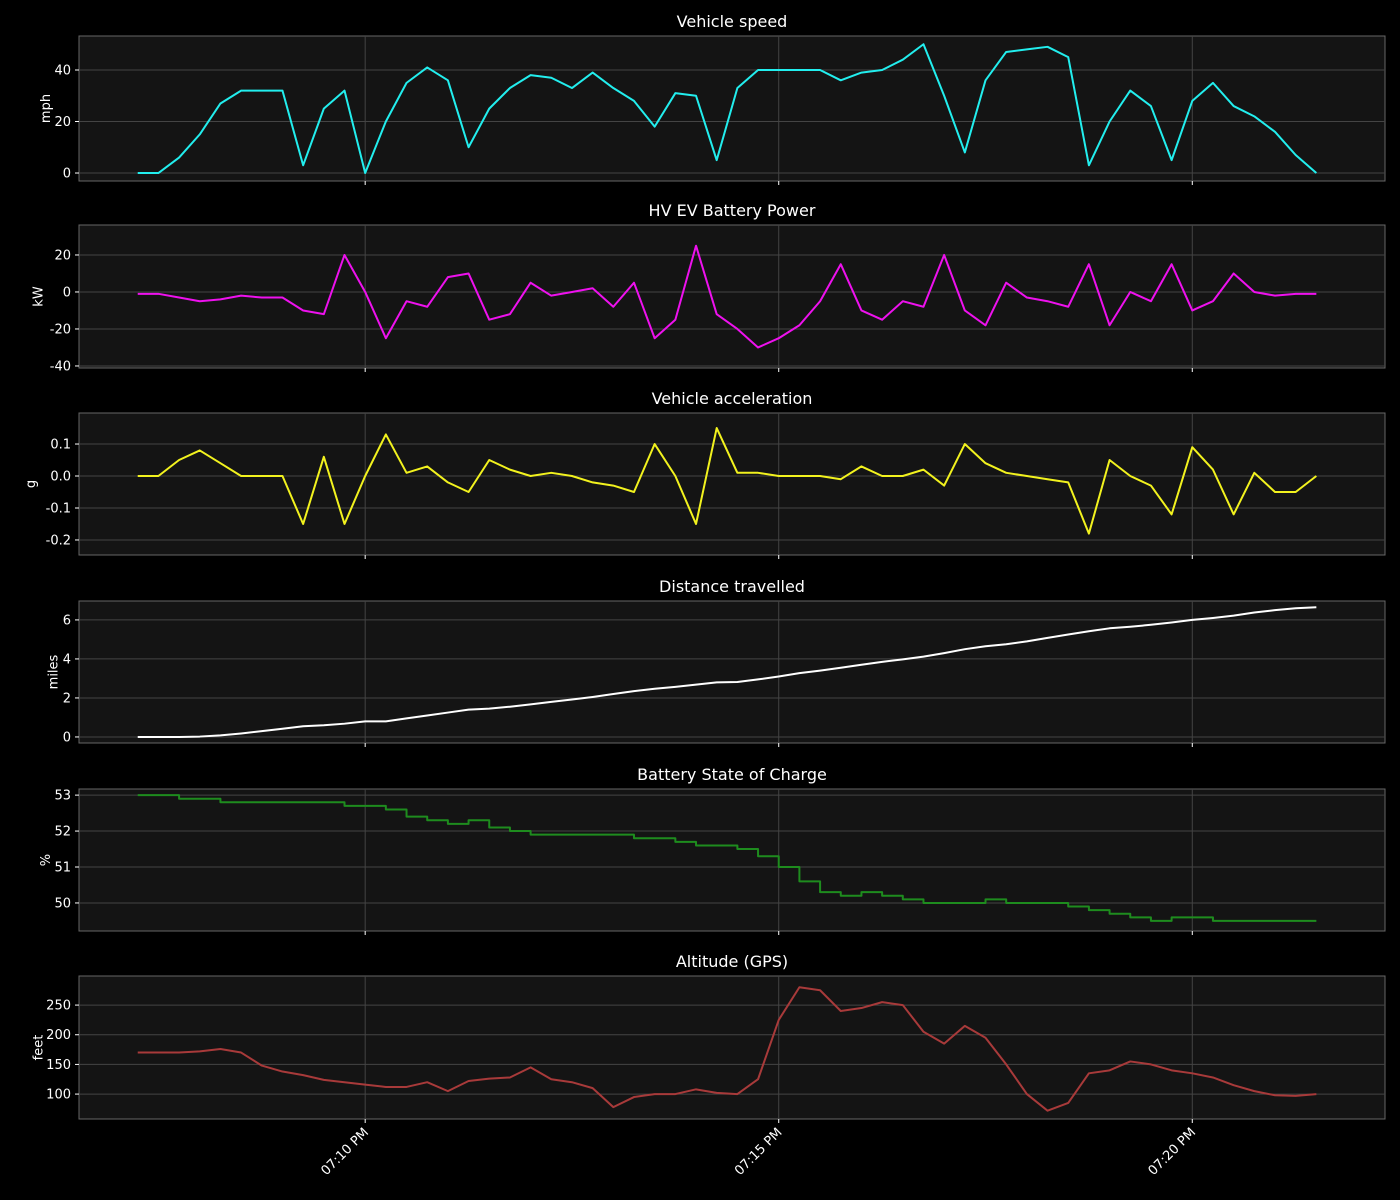 The width and height of the screenshot is (1400, 1200). Describe the element at coordinates (58, 1006) in the screenshot. I see `y-tick-label: 250` at that location.